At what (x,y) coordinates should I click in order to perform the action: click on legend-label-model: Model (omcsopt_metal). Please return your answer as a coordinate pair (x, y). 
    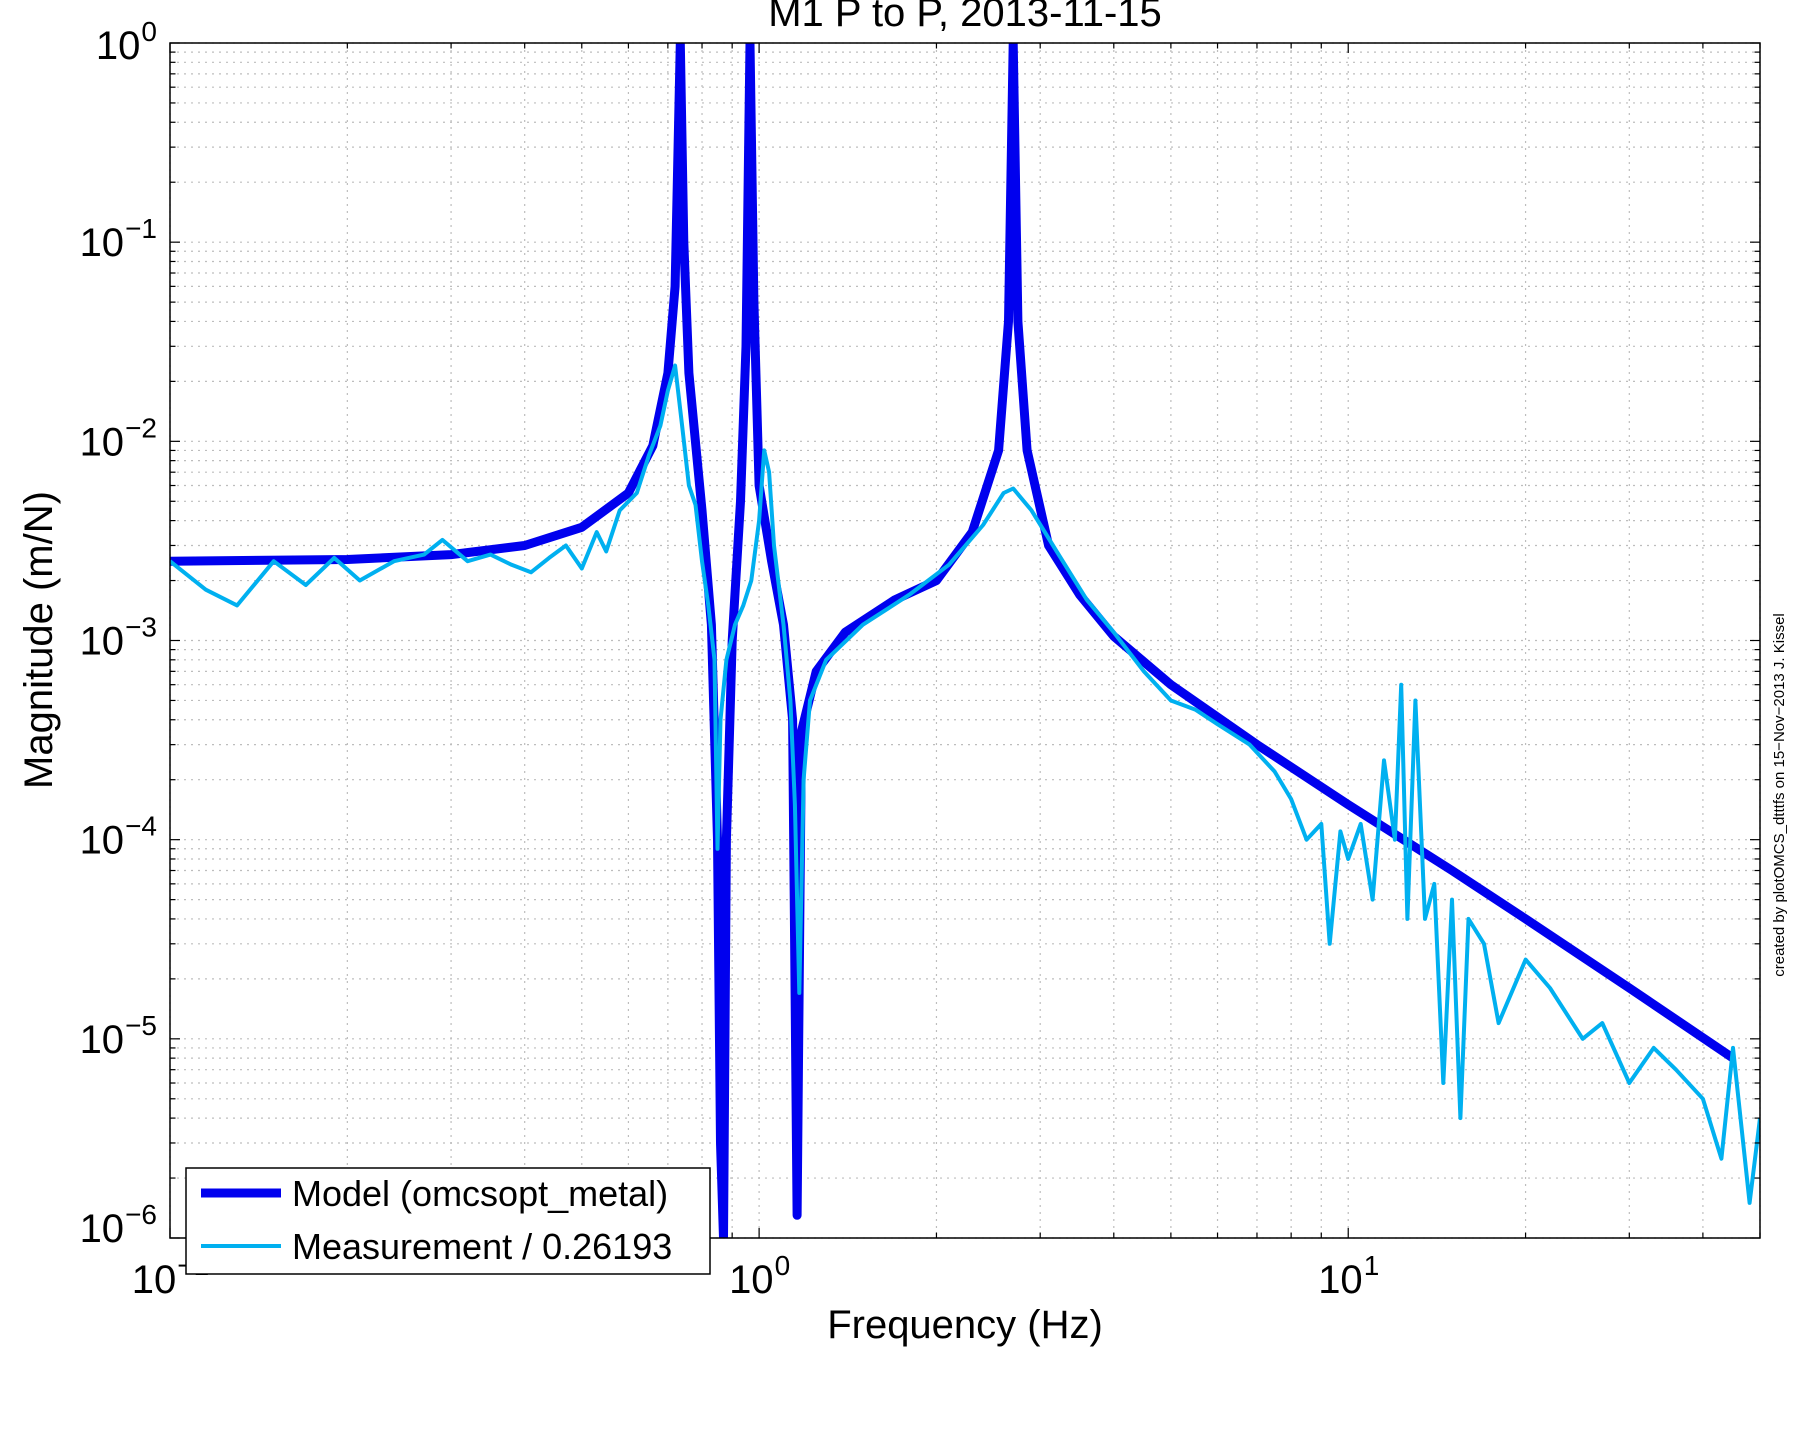
    Looking at the image, I should click on (480, 1193).